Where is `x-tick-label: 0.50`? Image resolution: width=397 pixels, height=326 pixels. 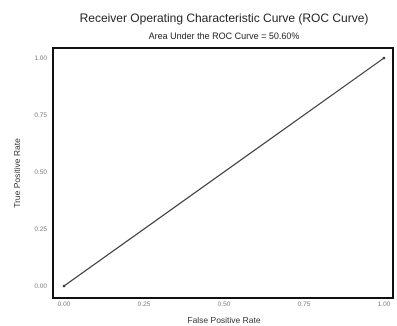
x-tick-label: 0.50 is located at coordinates (224, 304).